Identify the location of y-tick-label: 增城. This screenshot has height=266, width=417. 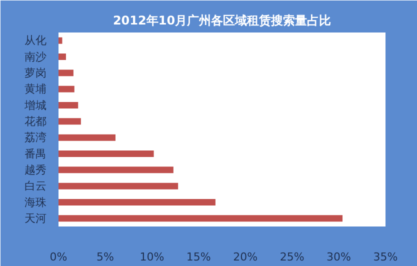
(35, 105).